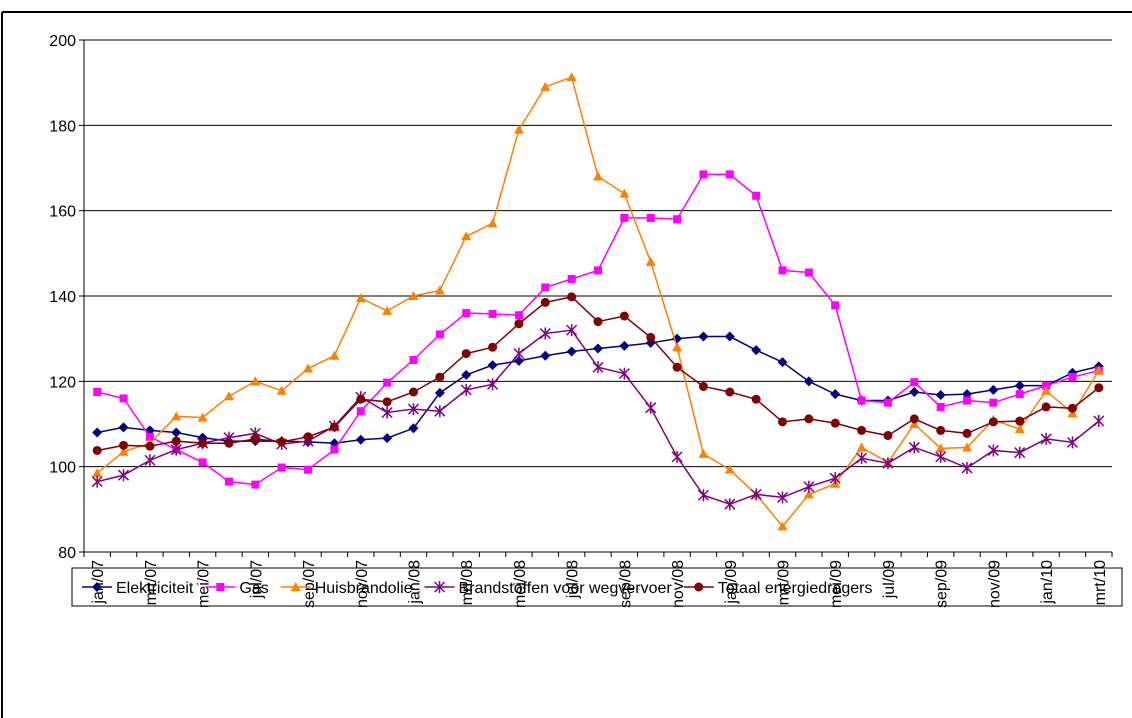 Image resolution: width=1132 pixels, height=718 pixels. What do you see at coordinates (994, 584) in the screenshot?
I see `x-tick-label: nov/09` at bounding box center [994, 584].